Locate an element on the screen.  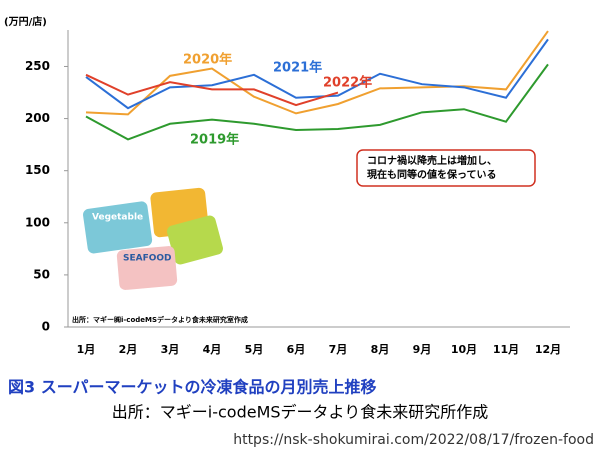
series-label: 2021年 is located at coordinates (297, 68).